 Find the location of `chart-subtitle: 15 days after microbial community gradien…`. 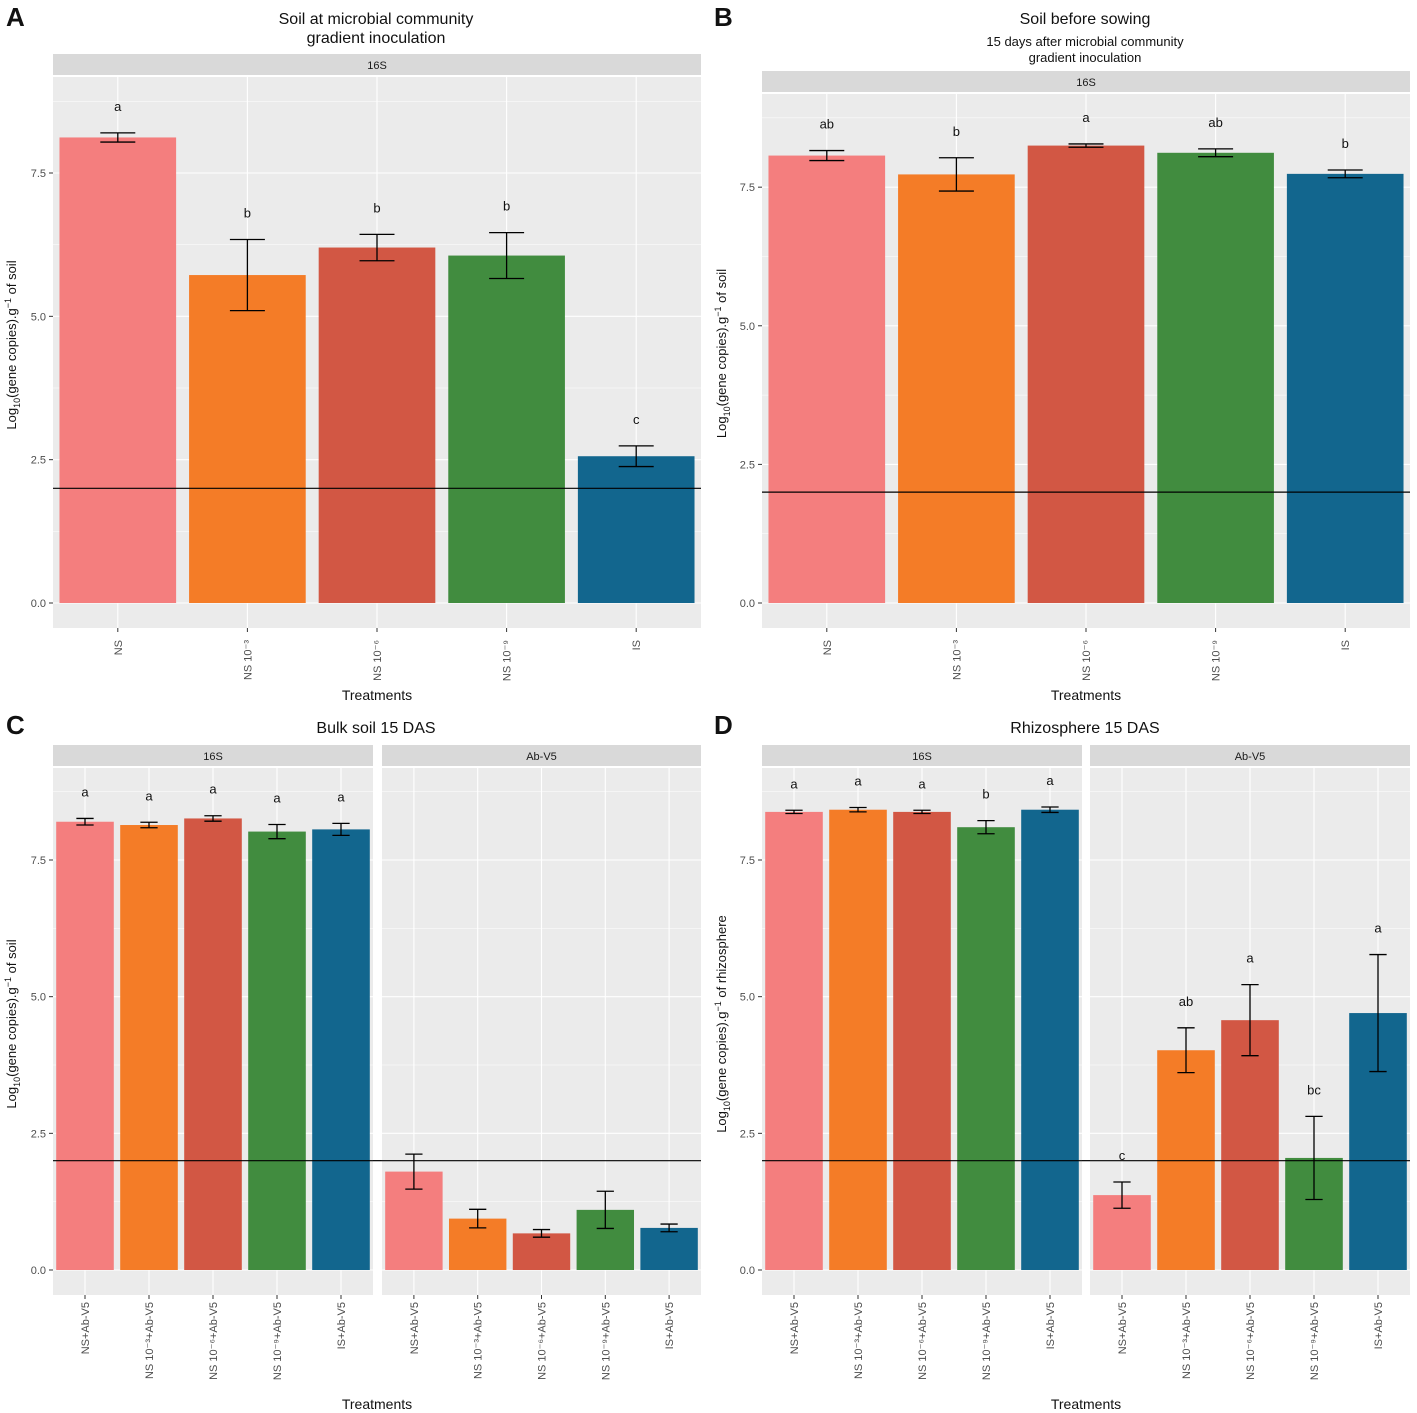

chart-subtitle: 15 days after microbial community gradien… is located at coordinates (1085, 49).